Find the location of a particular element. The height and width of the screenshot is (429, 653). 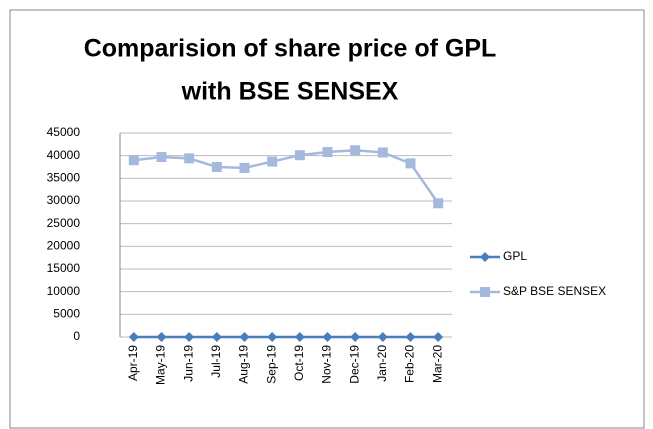

y-tick-label: 20000 is located at coordinates (64, 246).